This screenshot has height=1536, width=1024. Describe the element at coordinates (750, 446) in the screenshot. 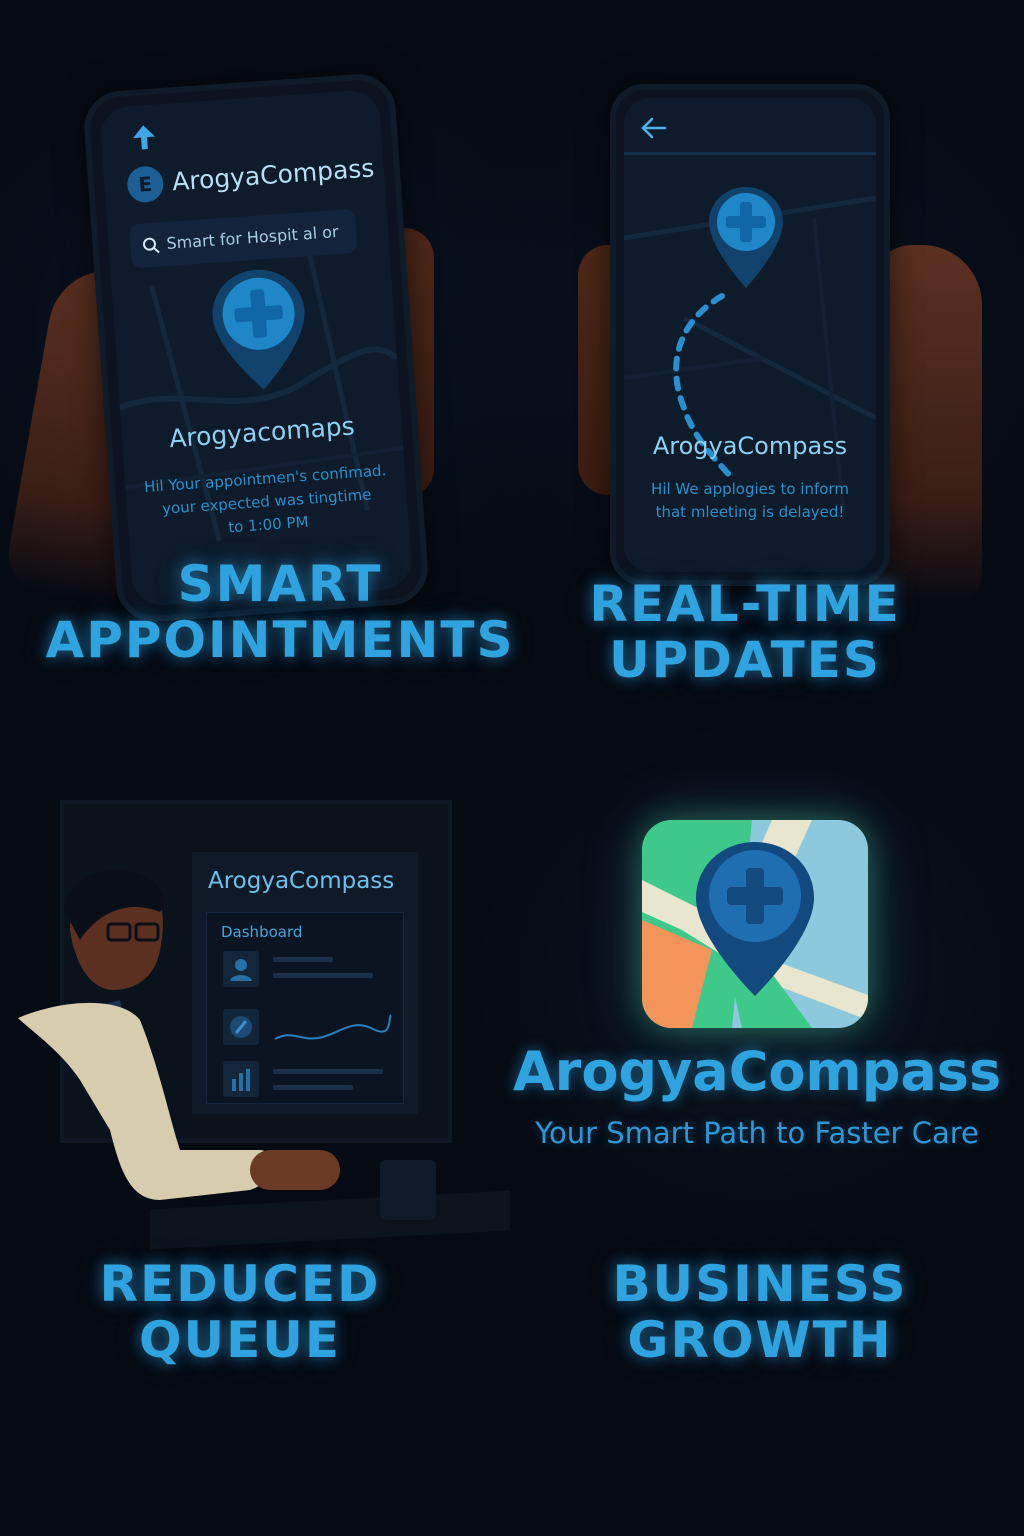

I see `screen-title: ArogyaCompass` at that location.